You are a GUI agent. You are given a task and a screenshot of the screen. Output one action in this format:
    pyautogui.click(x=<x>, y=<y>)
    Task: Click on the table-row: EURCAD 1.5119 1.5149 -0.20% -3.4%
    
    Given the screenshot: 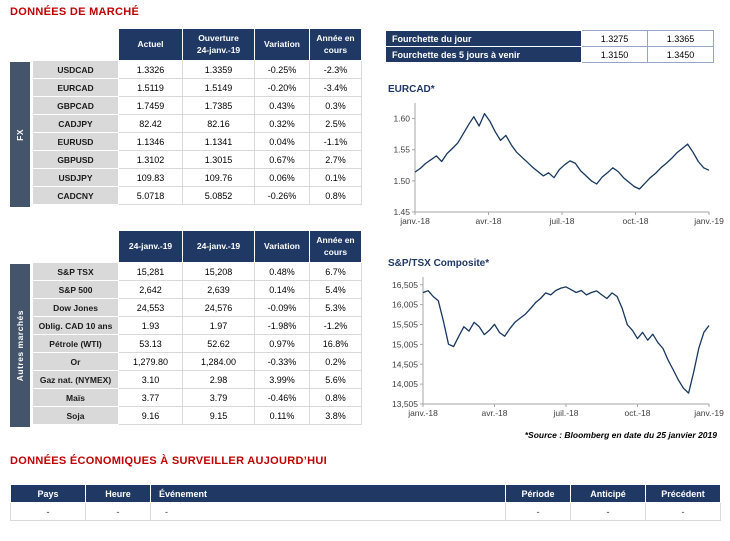 What is the action you would take?
    pyautogui.click(x=197, y=87)
    